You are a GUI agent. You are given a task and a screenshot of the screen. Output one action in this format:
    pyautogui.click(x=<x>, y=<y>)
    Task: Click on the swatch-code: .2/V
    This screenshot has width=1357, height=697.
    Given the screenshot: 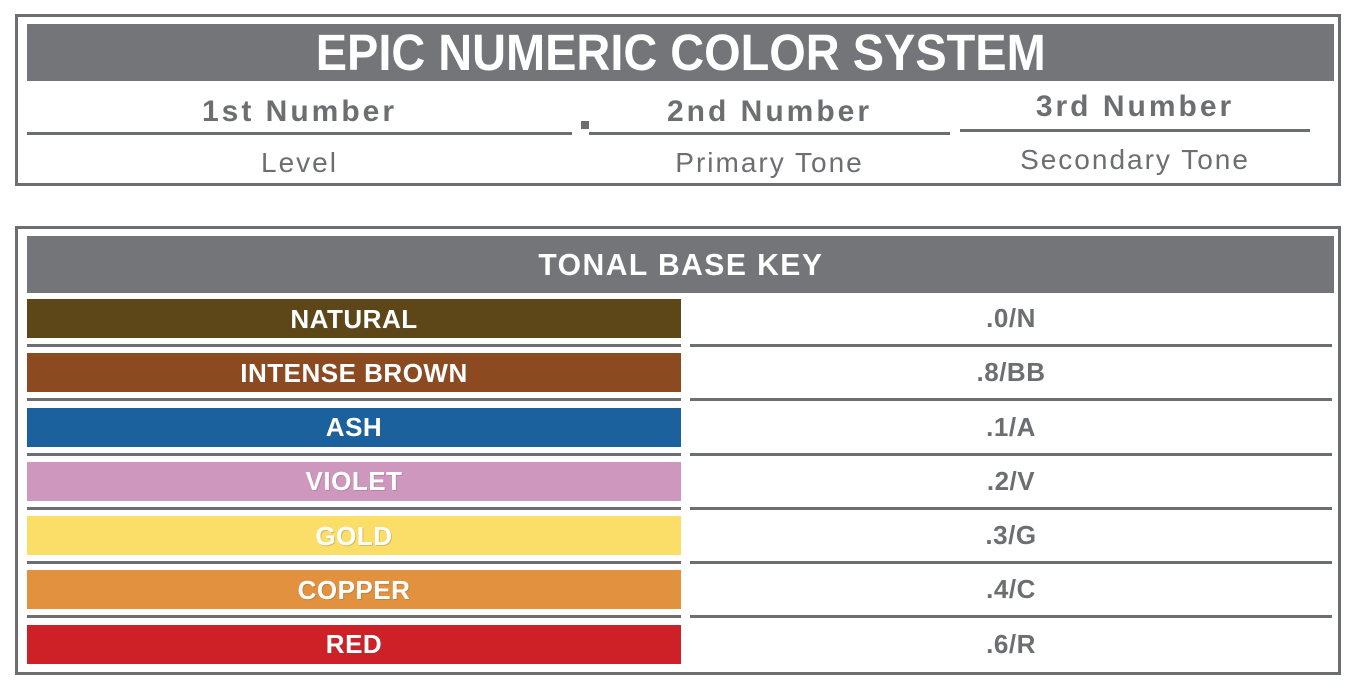 What is the action you would take?
    pyautogui.click(x=1011, y=480)
    